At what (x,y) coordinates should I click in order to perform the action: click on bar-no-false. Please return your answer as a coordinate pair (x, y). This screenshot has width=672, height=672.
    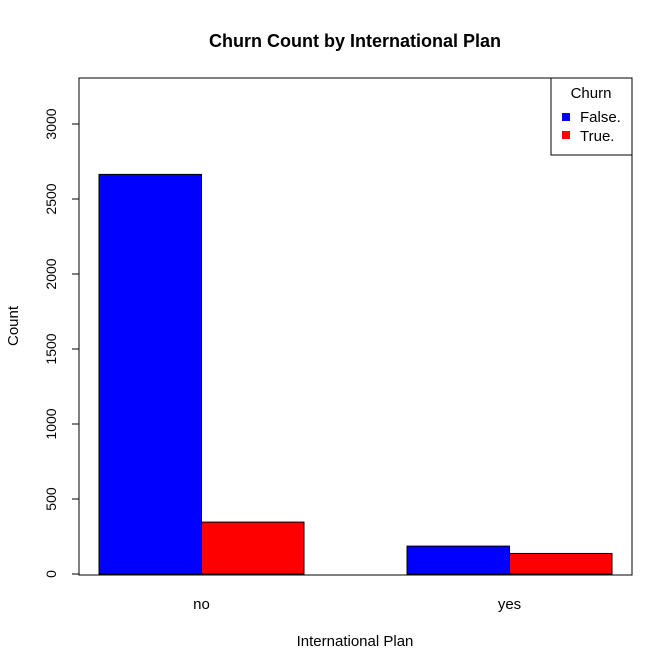
    Looking at the image, I should click on (150, 374).